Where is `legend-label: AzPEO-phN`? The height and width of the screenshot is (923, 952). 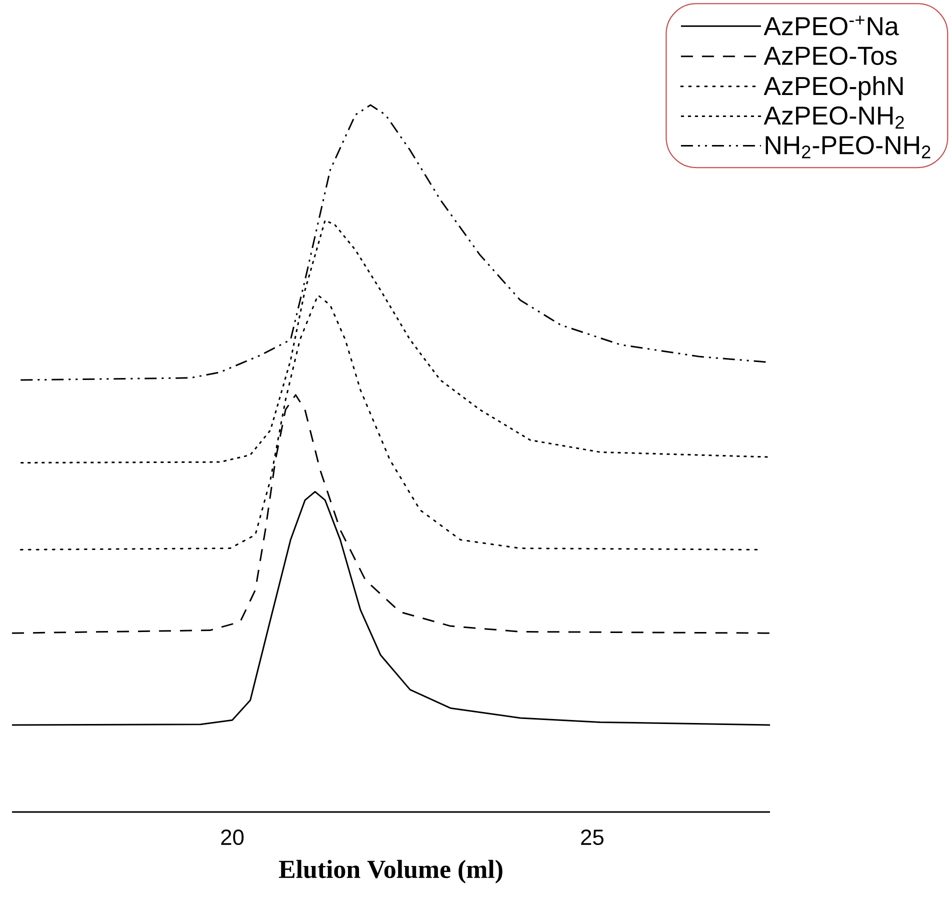 legend-label: AzPEO-phN is located at coordinates (833, 88).